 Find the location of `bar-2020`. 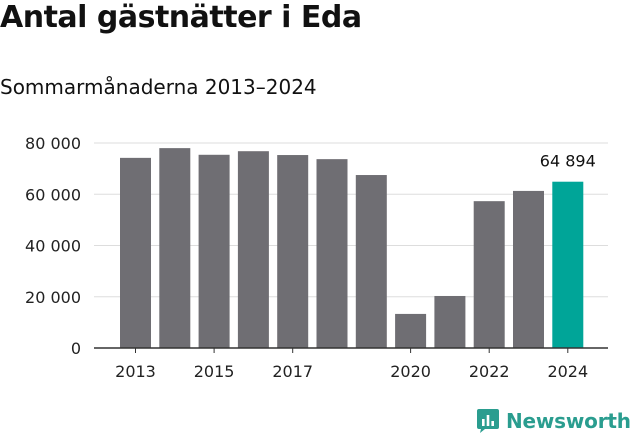

bar-2020 is located at coordinates (411, 330).